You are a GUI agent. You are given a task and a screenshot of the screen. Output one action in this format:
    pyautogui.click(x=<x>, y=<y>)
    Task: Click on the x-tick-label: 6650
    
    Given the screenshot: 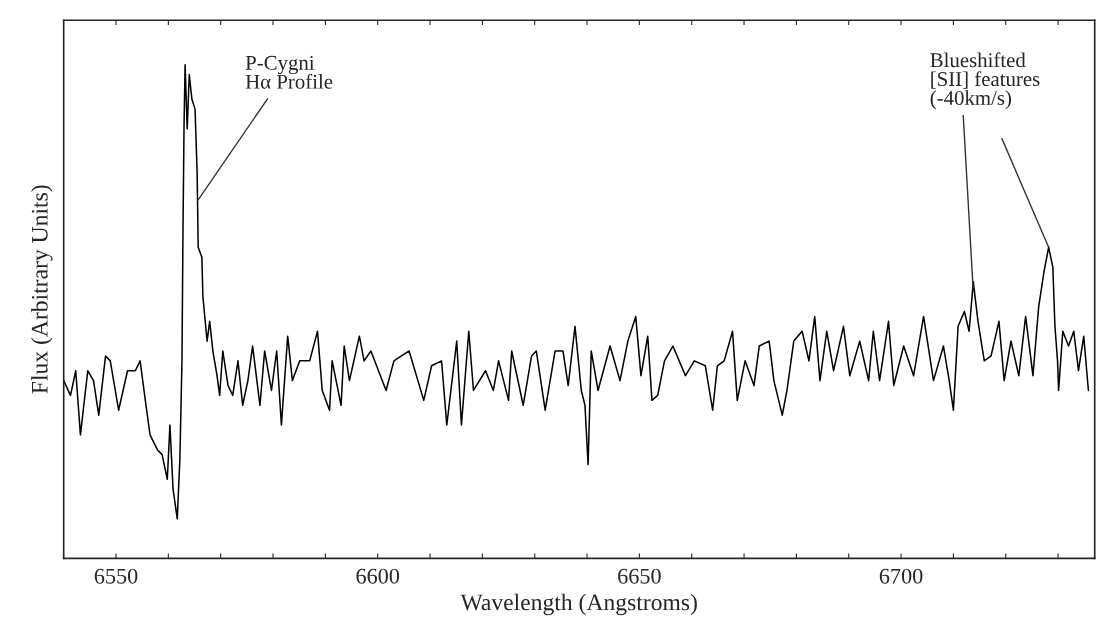 What is the action you would take?
    pyautogui.click(x=639, y=576)
    